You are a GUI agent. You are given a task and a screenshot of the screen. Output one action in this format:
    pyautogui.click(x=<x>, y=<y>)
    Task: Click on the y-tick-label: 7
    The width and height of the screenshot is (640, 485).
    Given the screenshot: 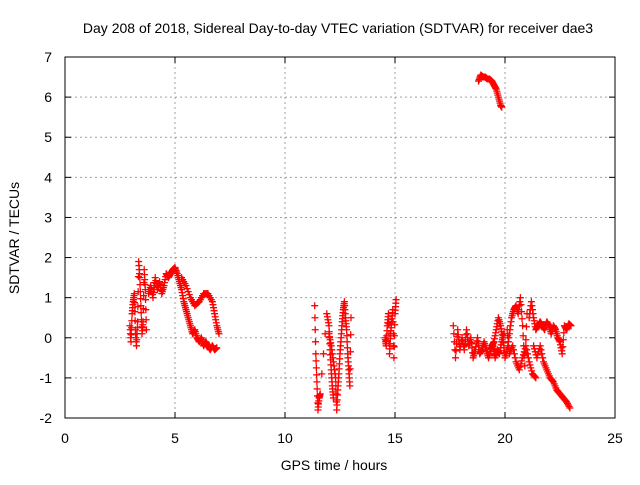 What is the action you would take?
    pyautogui.click(x=48, y=57)
    